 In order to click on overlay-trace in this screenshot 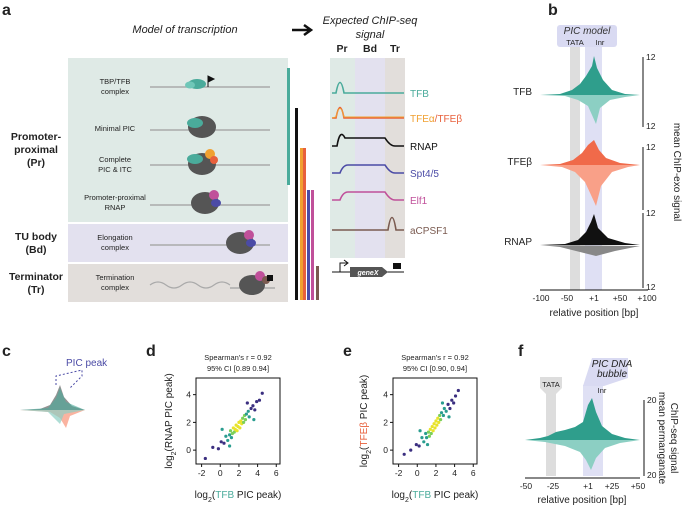, I will do `click(52, 398)`.